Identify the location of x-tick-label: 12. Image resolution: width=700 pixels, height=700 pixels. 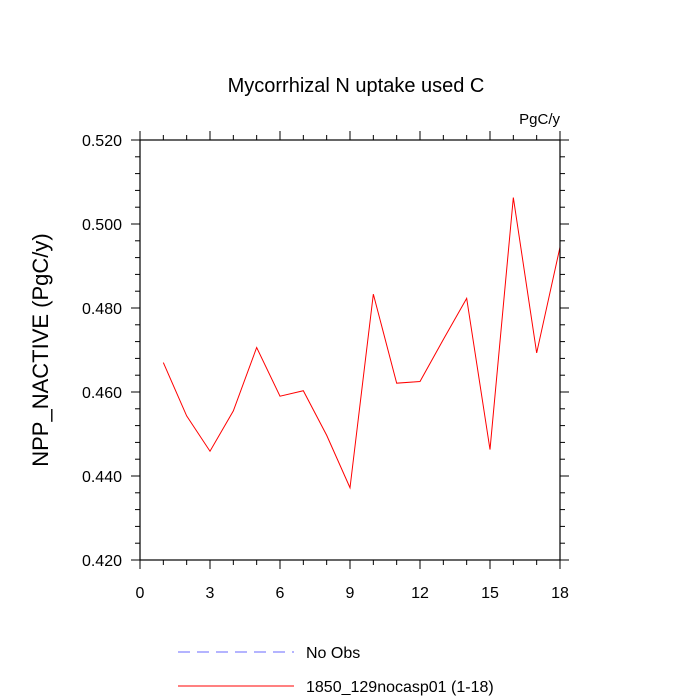
(420, 593).